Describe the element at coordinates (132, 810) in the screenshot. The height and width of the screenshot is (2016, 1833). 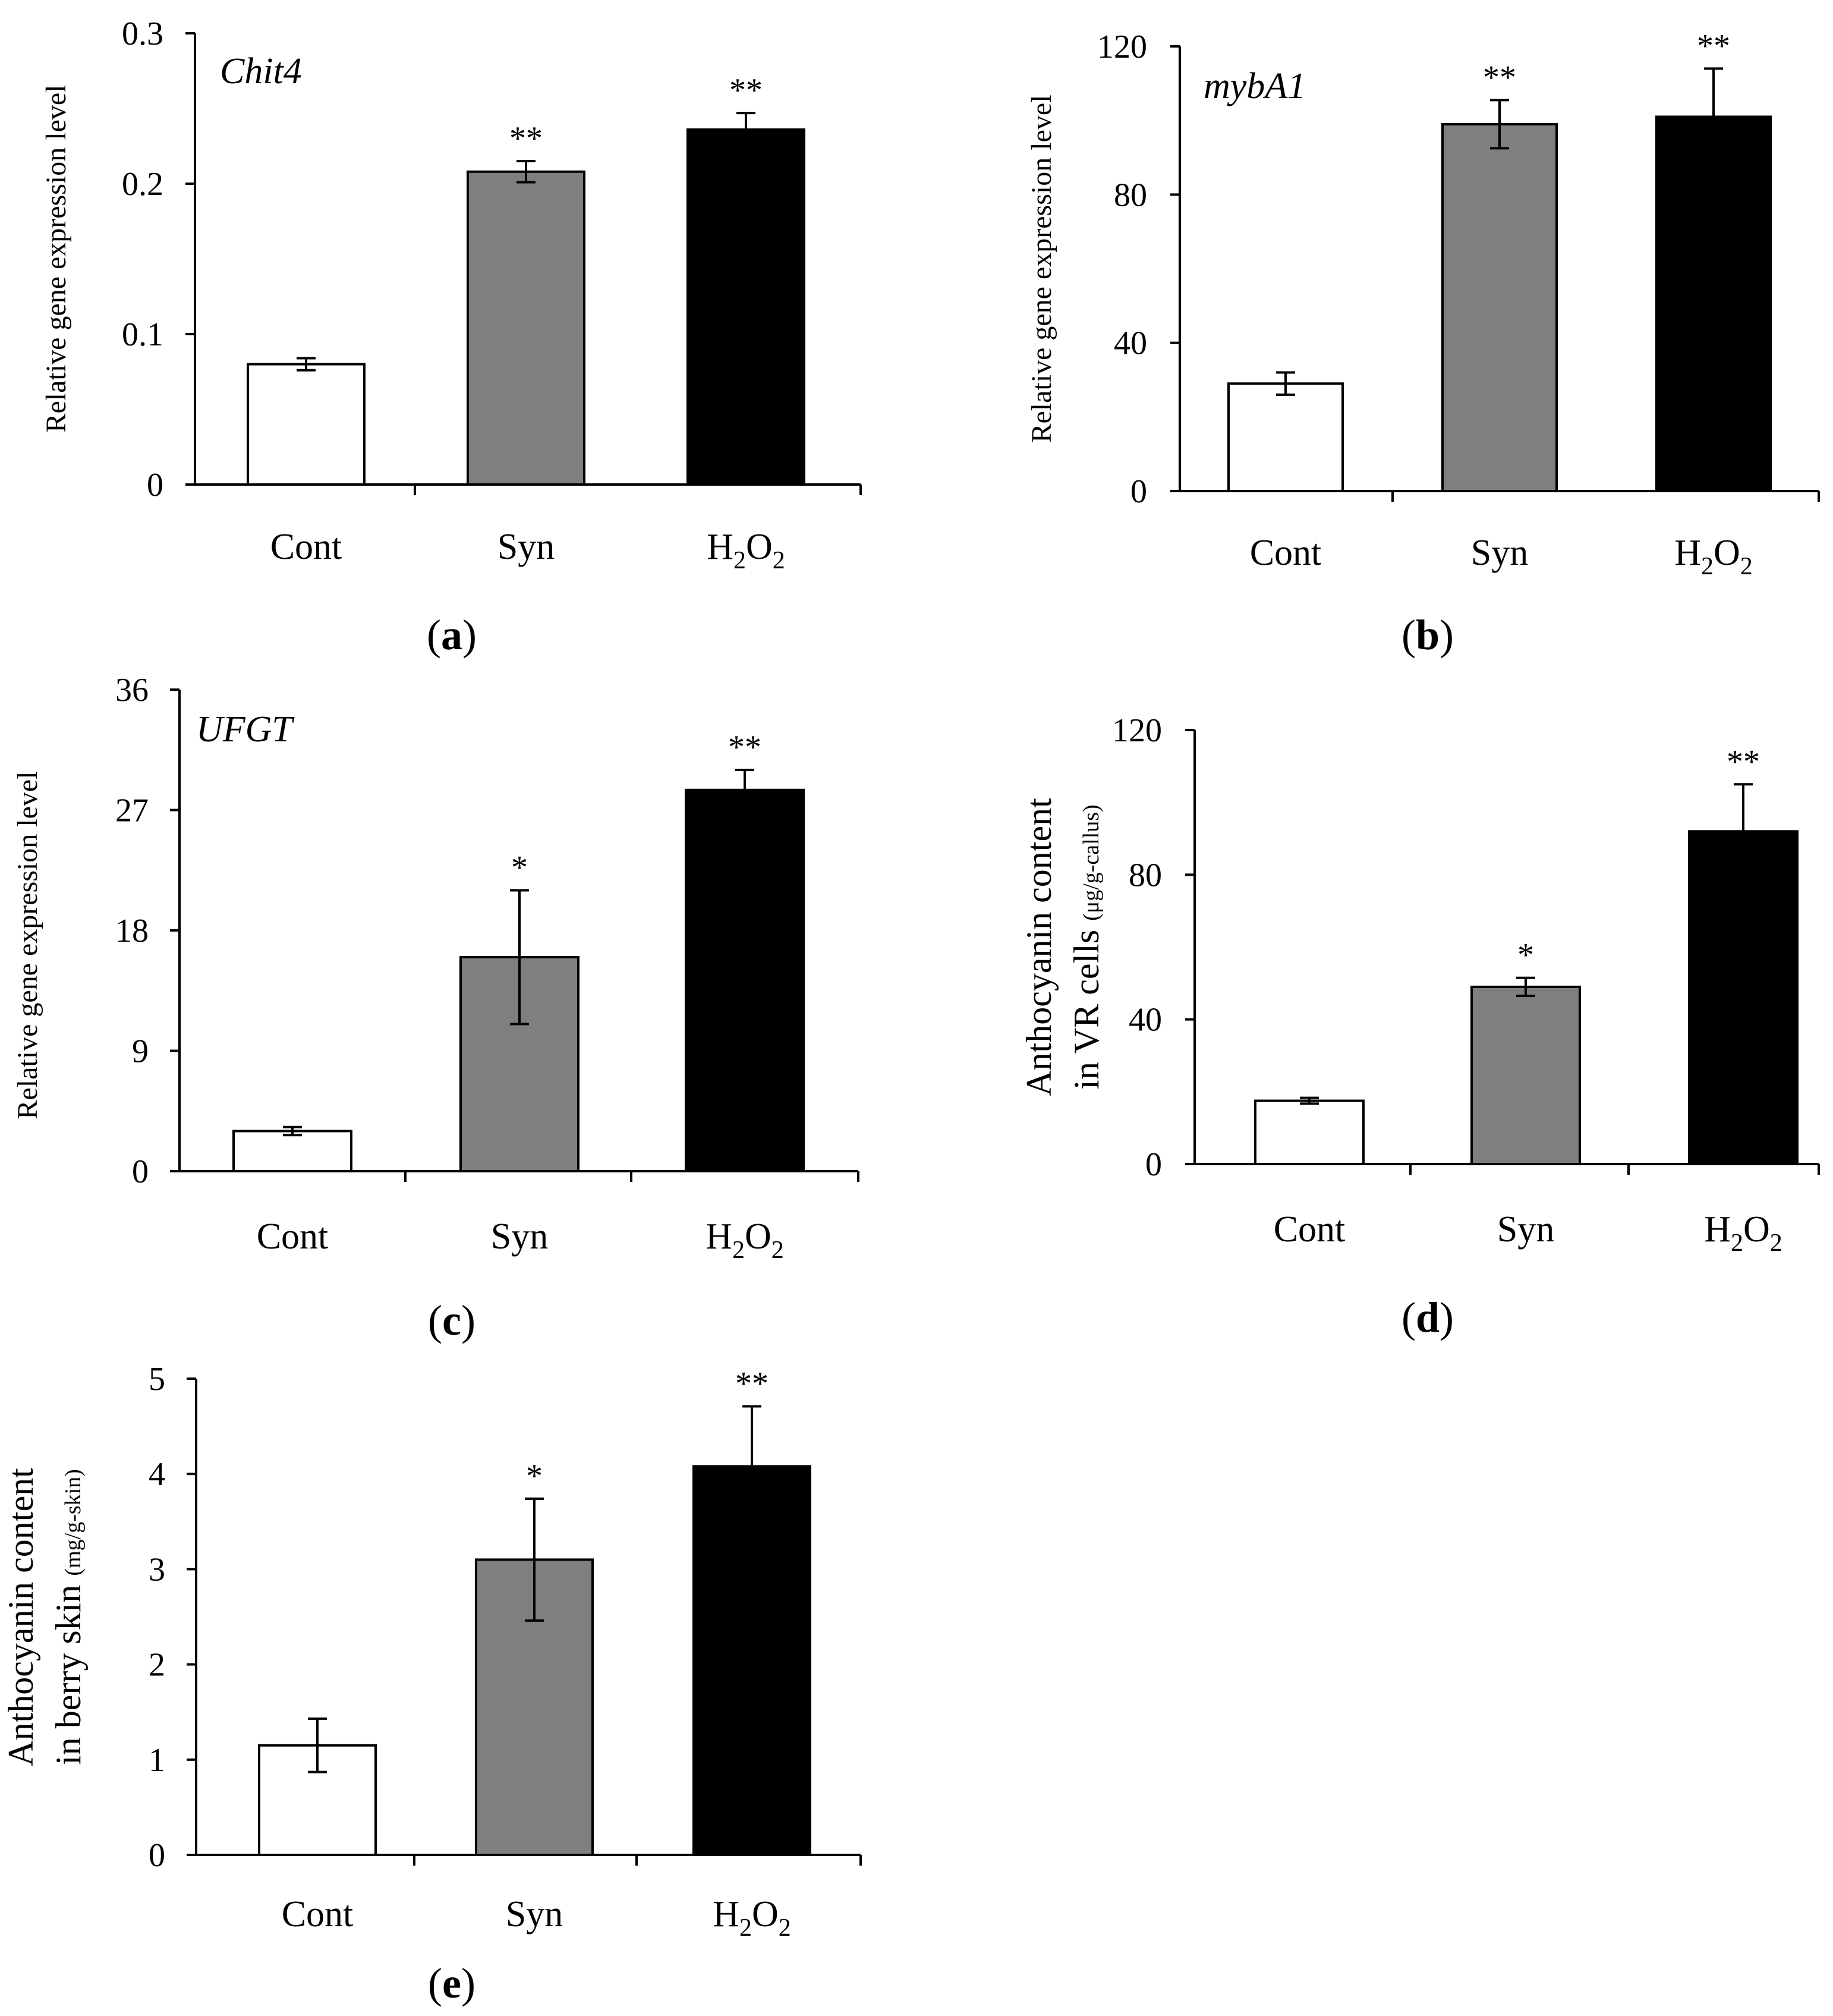
I see `y-tick-label: 27` at that location.